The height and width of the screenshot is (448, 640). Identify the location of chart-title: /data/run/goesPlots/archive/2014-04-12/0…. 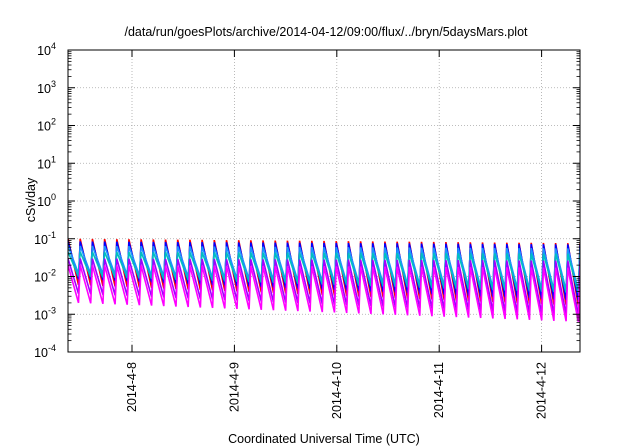
(326, 32).